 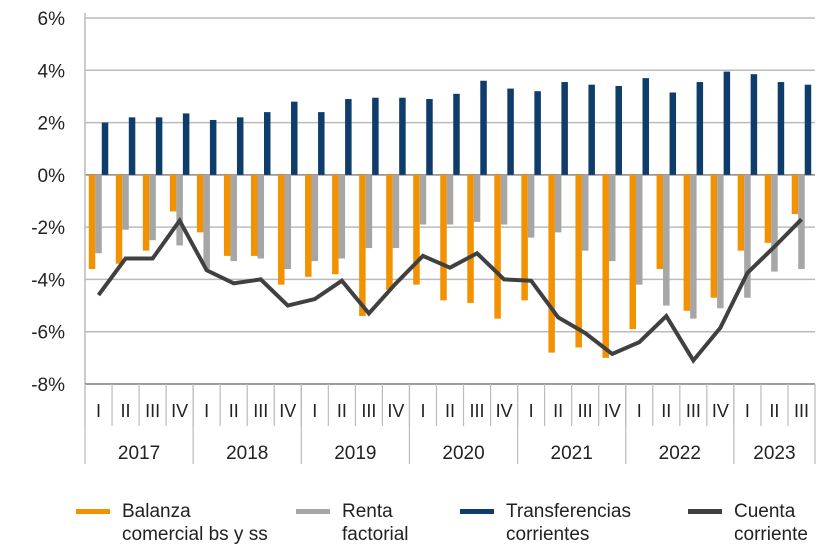 I want to click on y-tick-label: -2%, so click(x=48, y=228).